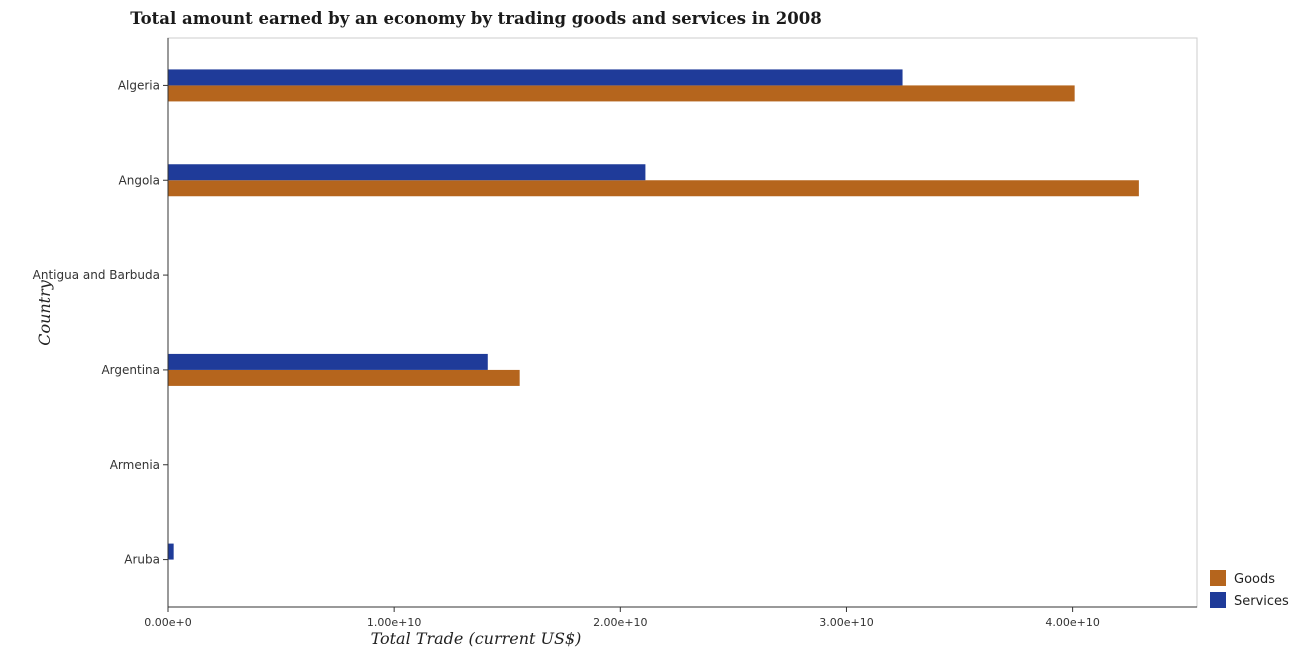 Image resolution: width=1293 pixels, height=654 pixels. Describe the element at coordinates (44, 312) in the screenshot. I see `y-axis-title: Country` at that location.